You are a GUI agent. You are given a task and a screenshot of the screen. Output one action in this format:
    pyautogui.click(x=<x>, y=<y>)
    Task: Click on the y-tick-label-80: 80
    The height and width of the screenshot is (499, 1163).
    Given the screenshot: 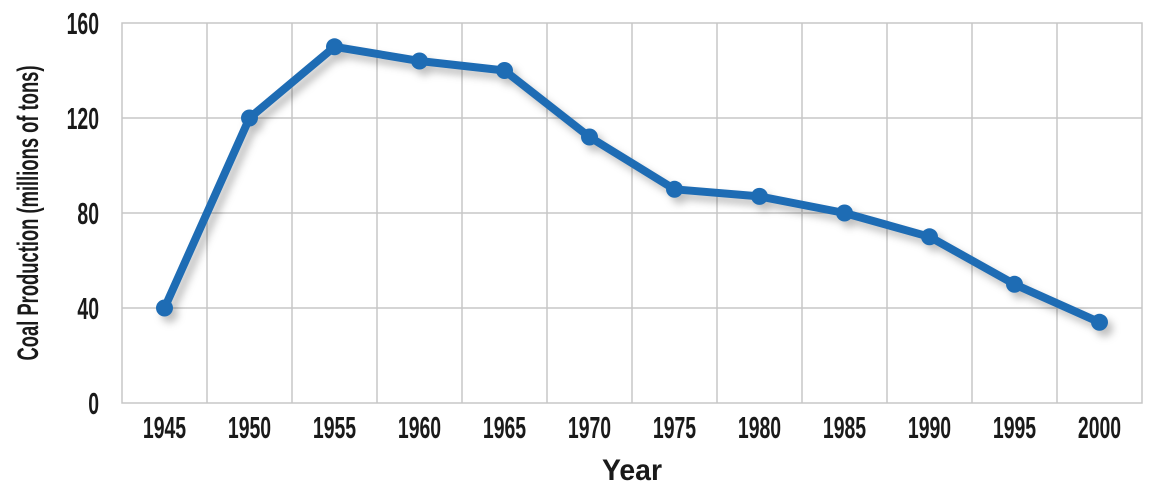 What is the action you would take?
    pyautogui.click(x=88, y=213)
    